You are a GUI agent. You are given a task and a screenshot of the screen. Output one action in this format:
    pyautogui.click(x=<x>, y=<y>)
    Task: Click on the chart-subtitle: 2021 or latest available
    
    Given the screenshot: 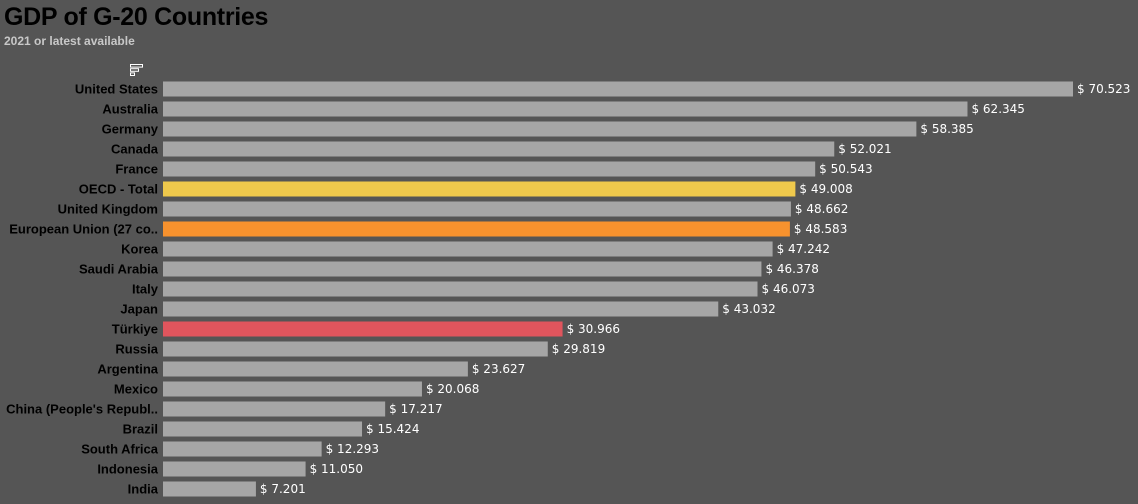 What is the action you would take?
    pyautogui.click(x=69, y=41)
    